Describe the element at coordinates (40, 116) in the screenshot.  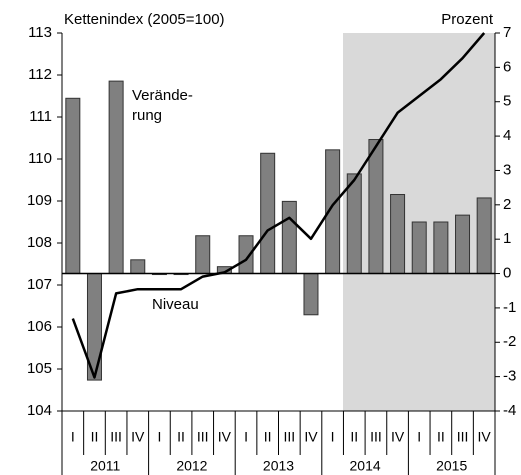
I see `y-tick-label: 111` at that location.